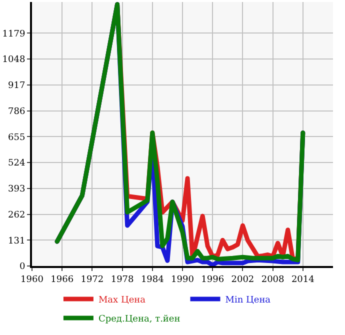  Describe the element at coordinates (273, 279) in the screenshot. I see `x-tick-label: 2008` at that location.